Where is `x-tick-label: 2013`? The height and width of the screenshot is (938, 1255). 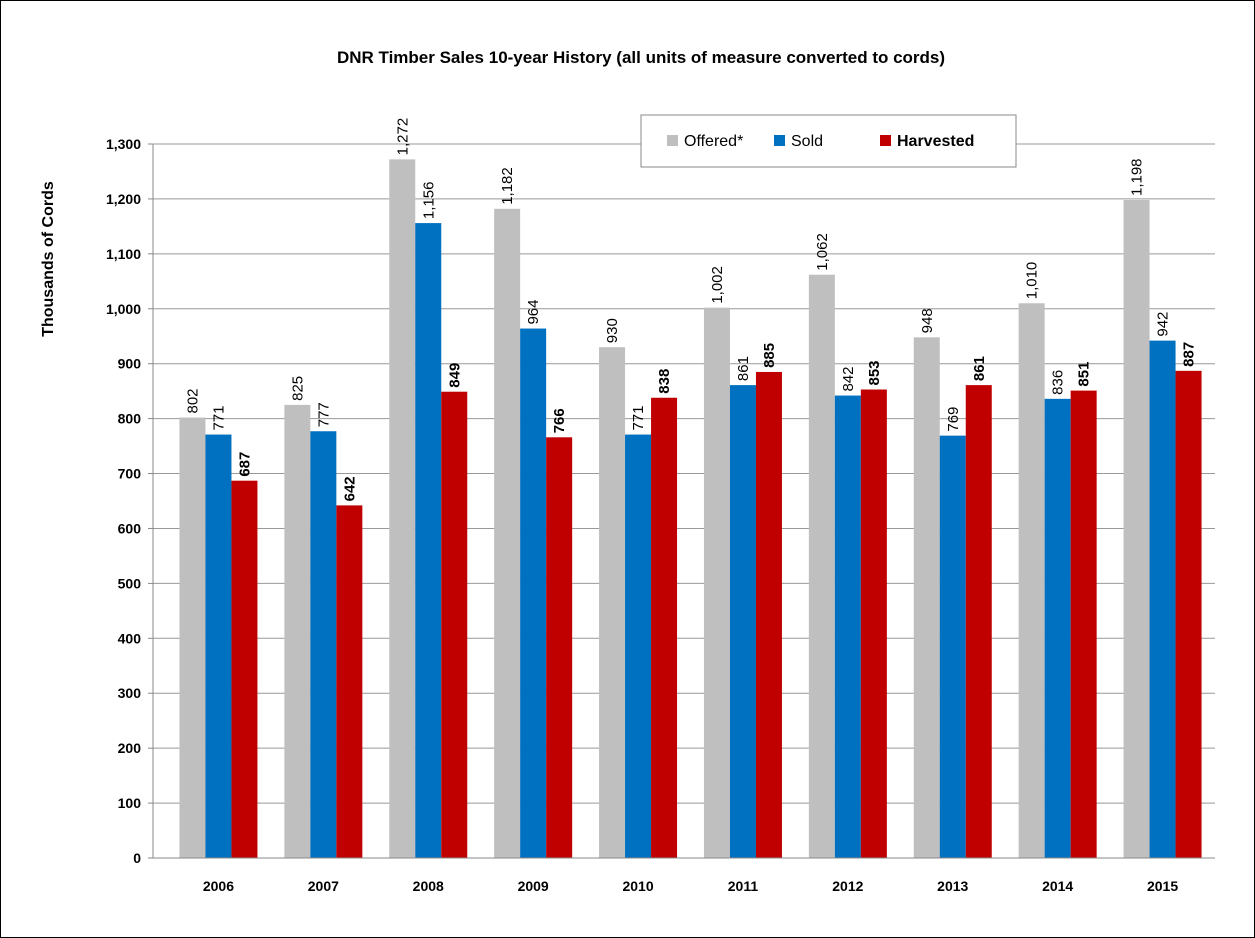
x-tick-label: 2013 is located at coordinates (952, 886).